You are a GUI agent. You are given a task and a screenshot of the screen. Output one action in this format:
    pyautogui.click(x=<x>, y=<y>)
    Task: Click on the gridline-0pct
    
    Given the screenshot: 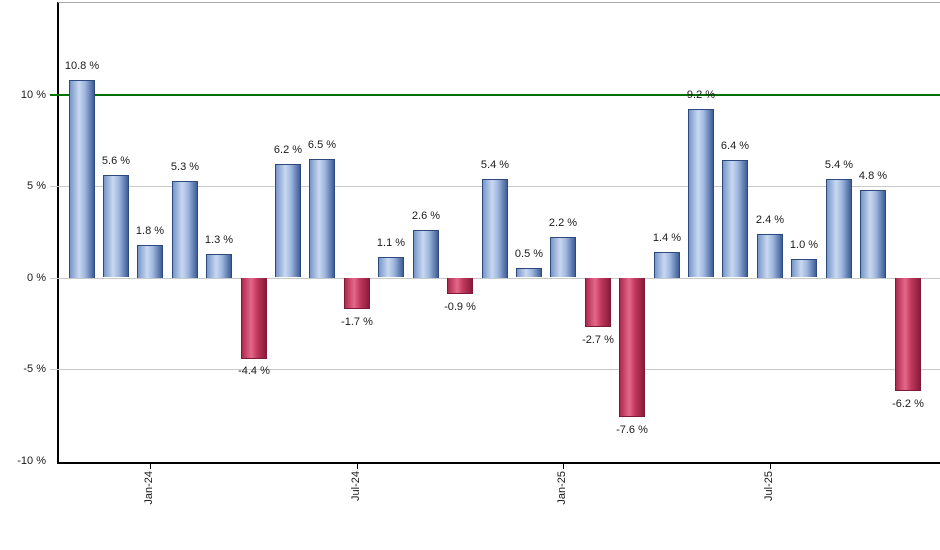 What is the action you would take?
    pyautogui.click(x=495, y=278)
    